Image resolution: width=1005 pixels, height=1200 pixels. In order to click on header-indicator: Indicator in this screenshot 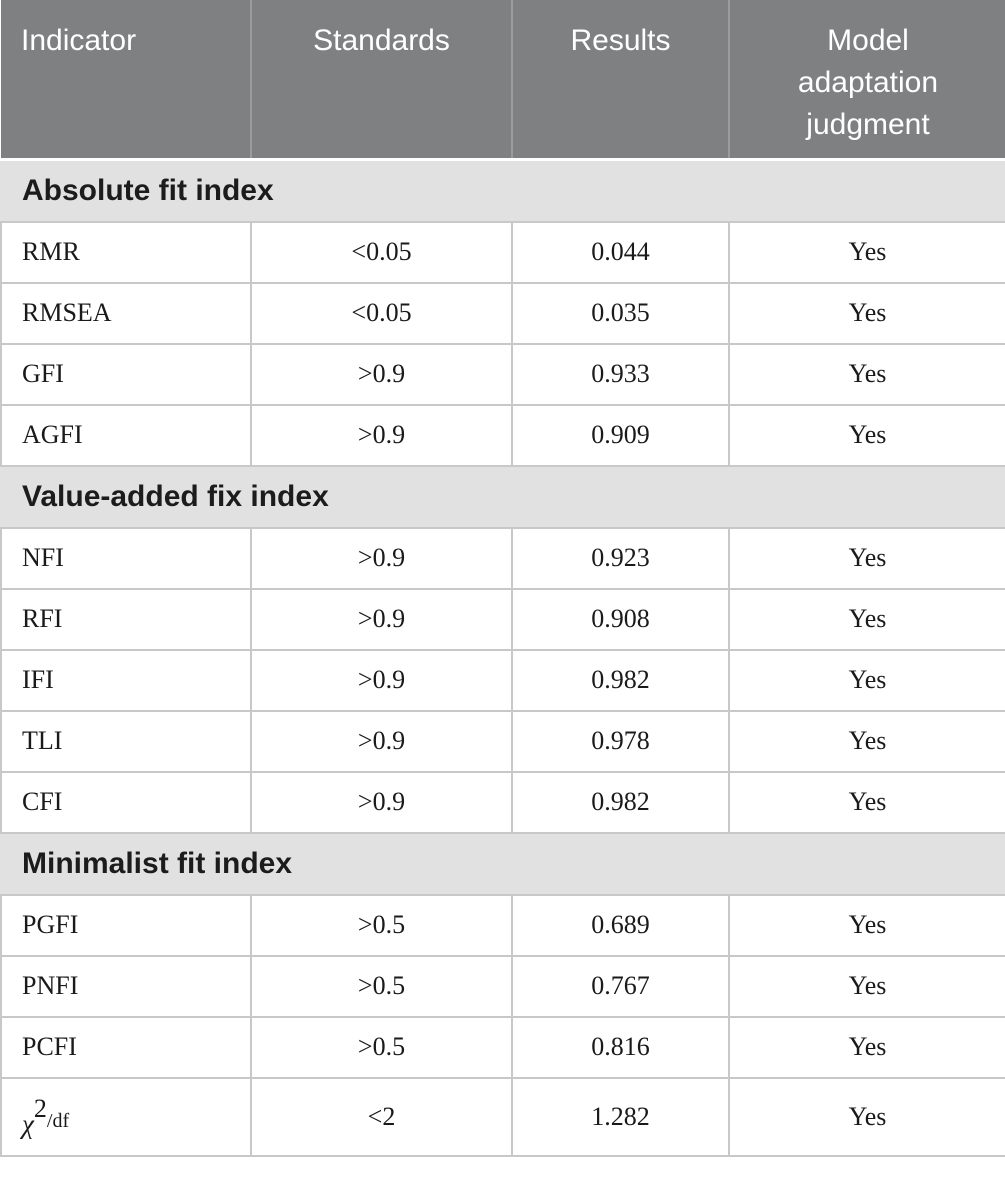, I will do `click(126, 80)`.